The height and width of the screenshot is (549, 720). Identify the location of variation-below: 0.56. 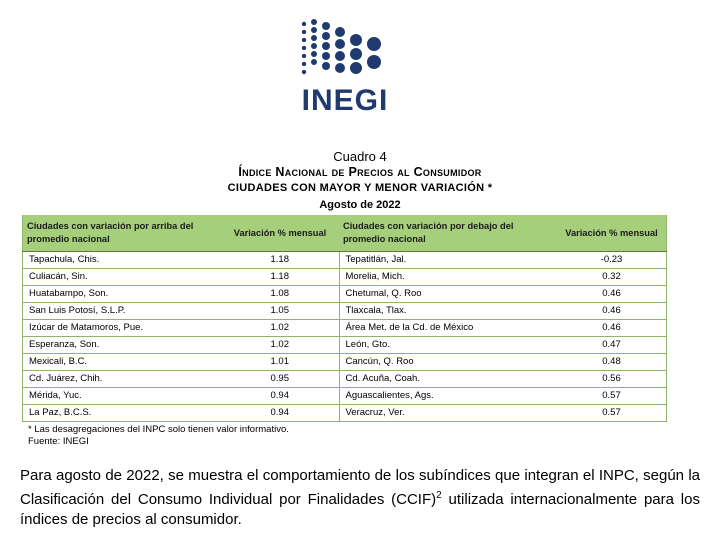
(612, 379).